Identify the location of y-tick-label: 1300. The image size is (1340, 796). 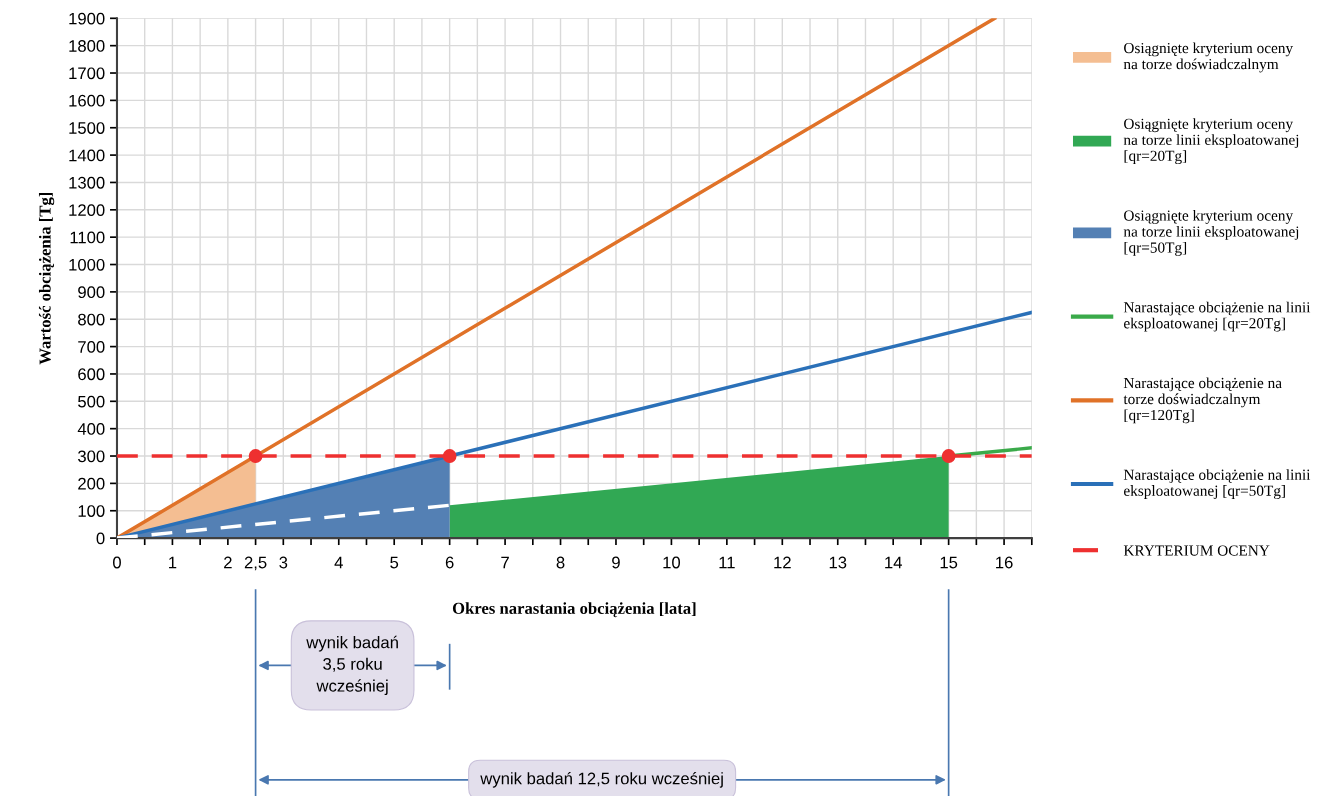
(87, 182).